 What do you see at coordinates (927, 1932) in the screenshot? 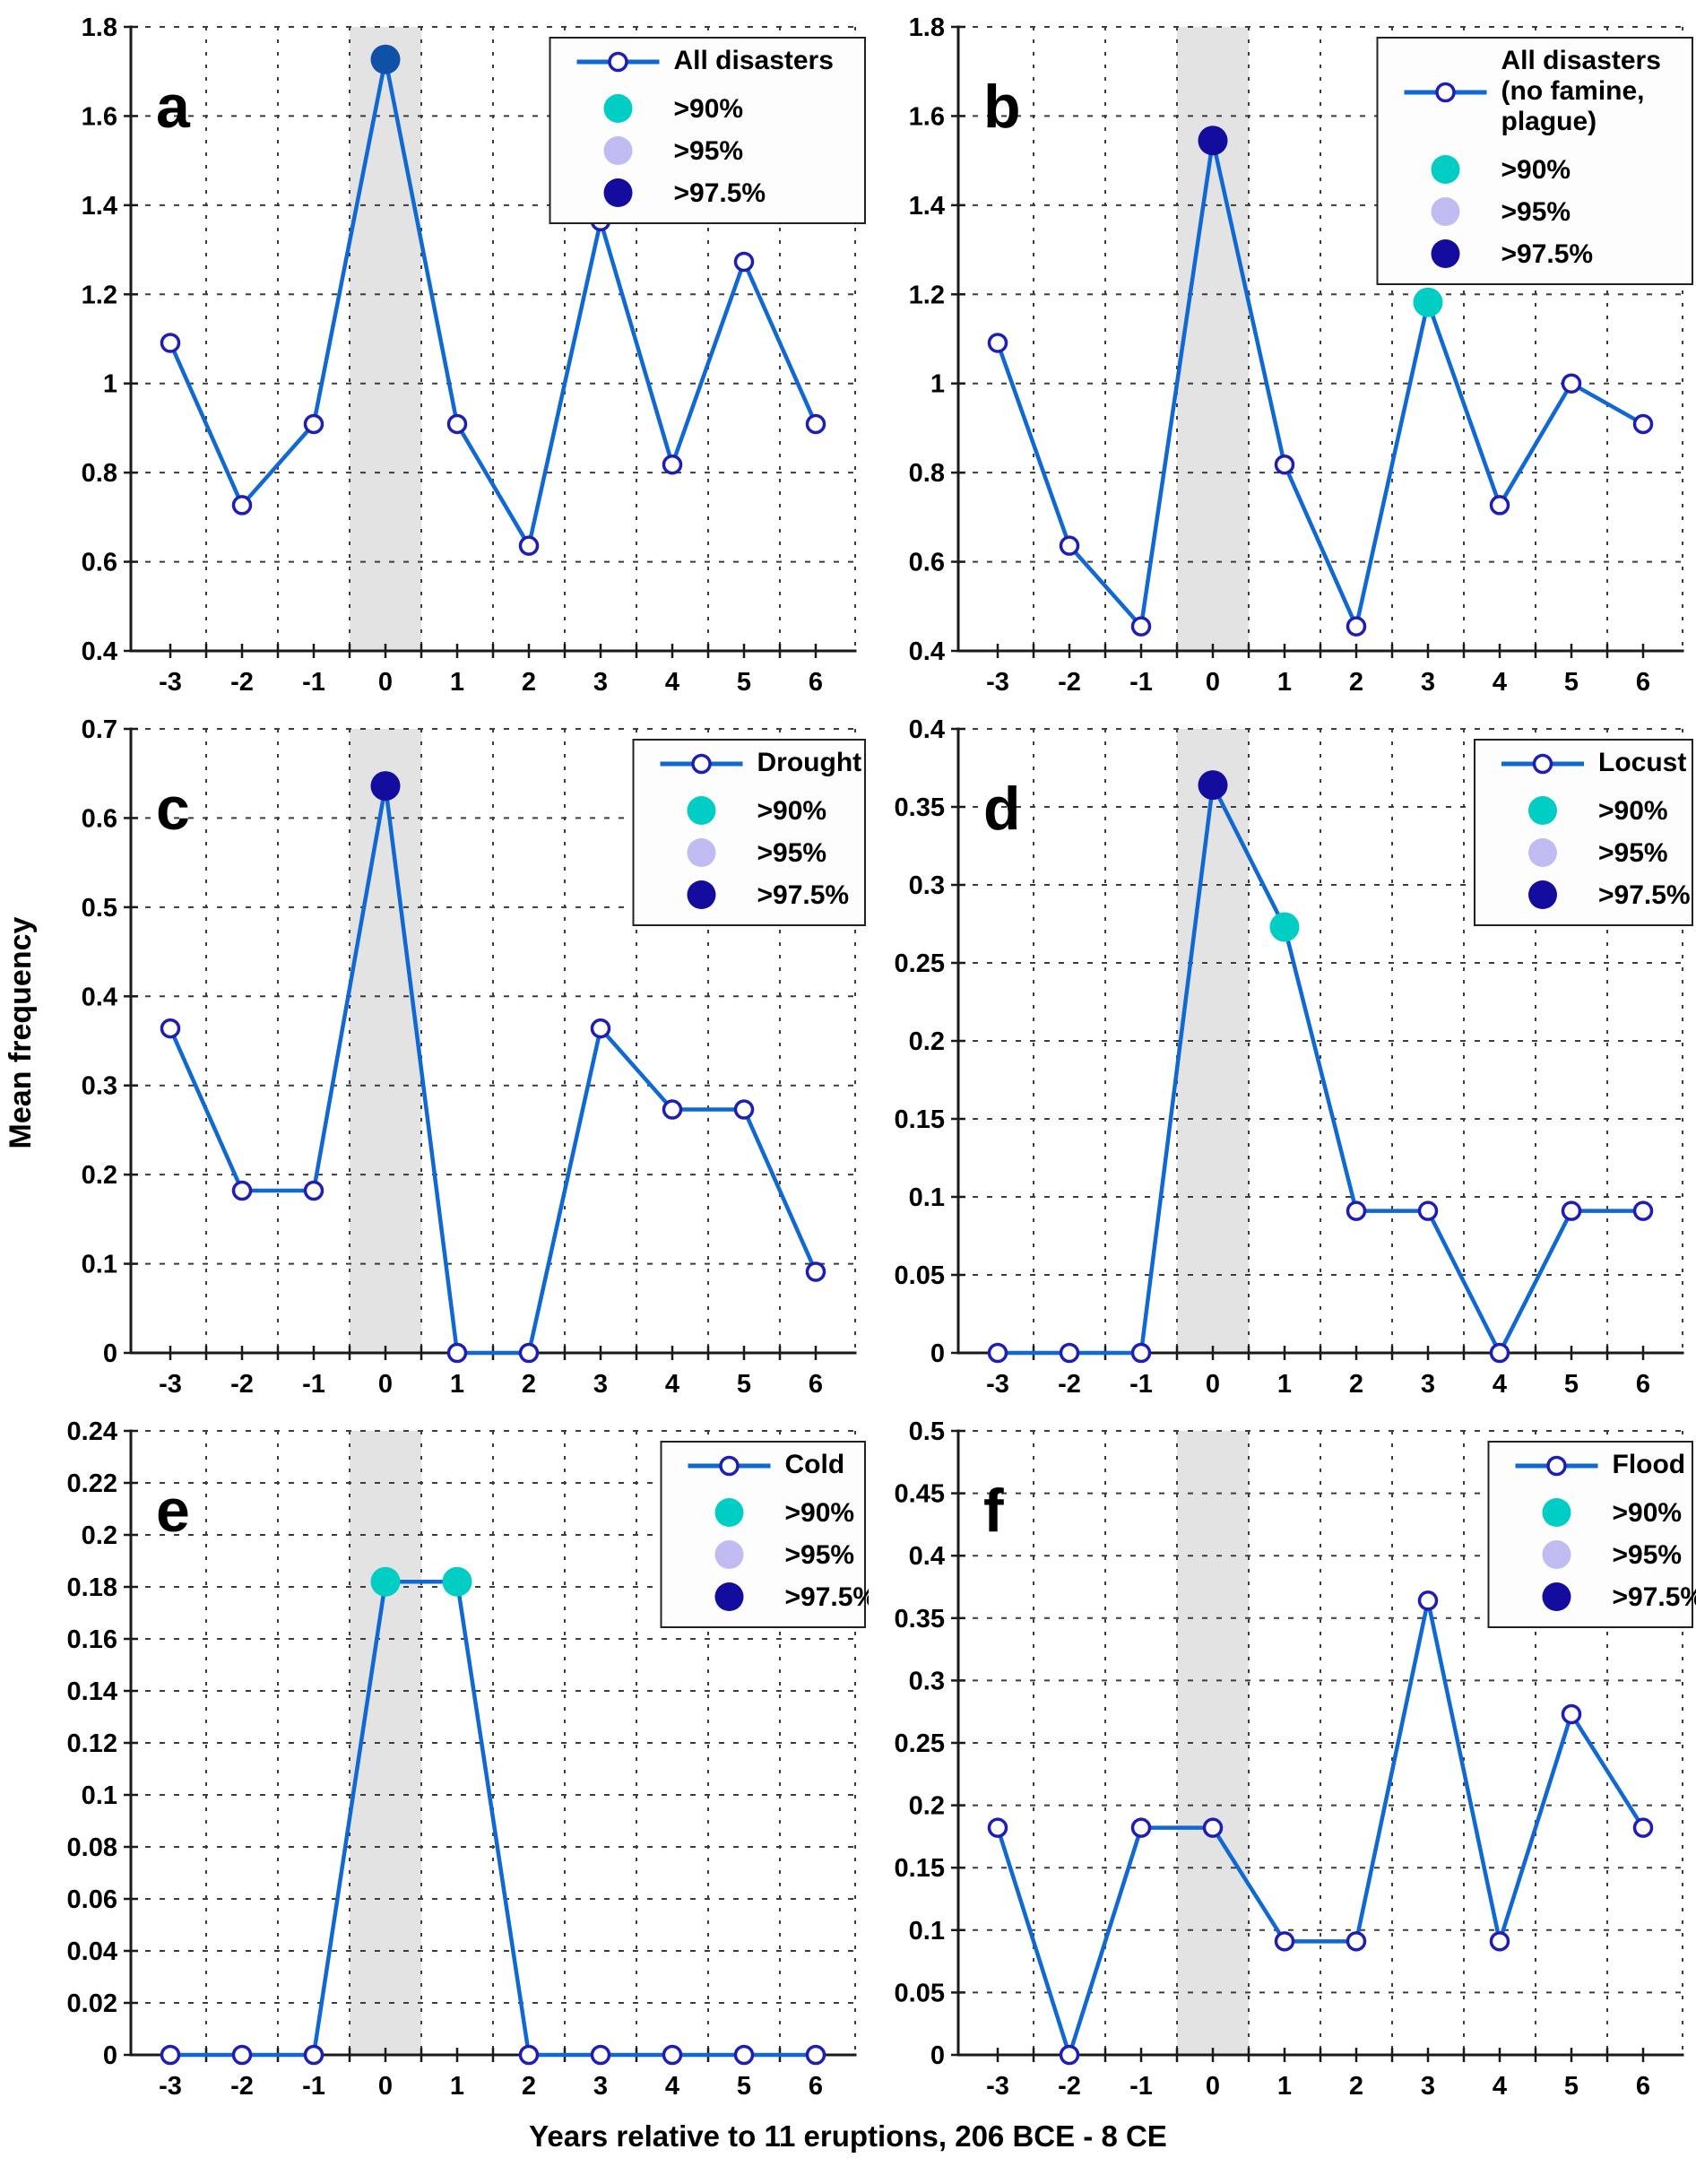
I see `y-tick-label: 0.1` at bounding box center [927, 1932].